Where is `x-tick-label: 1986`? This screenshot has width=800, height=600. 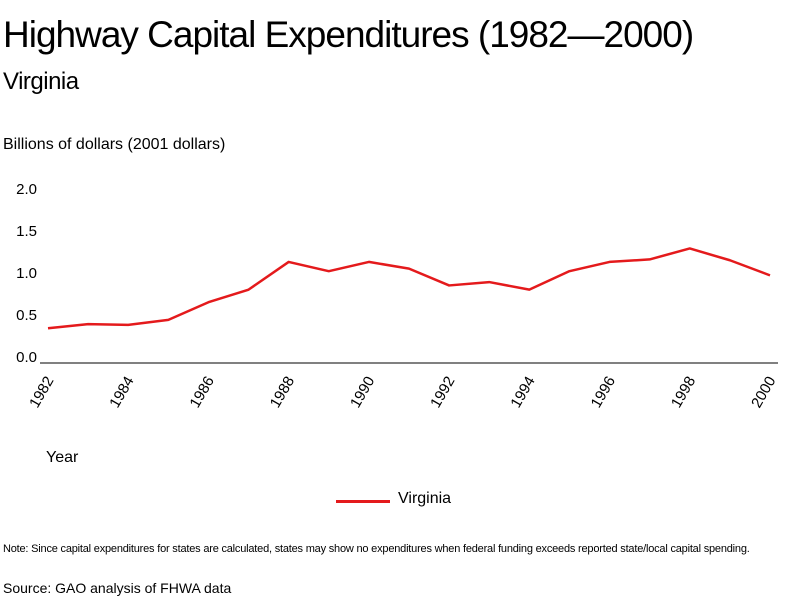 x-tick-label: 1986 is located at coordinates (201, 392).